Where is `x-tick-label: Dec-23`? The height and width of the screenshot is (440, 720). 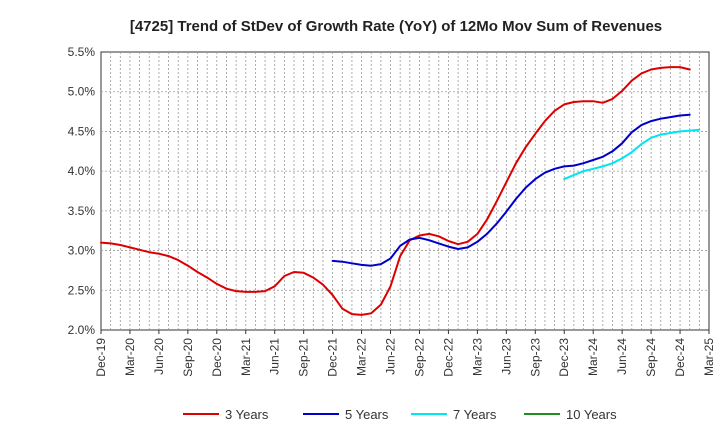 x-tick-label: Dec-23 is located at coordinates (564, 357).